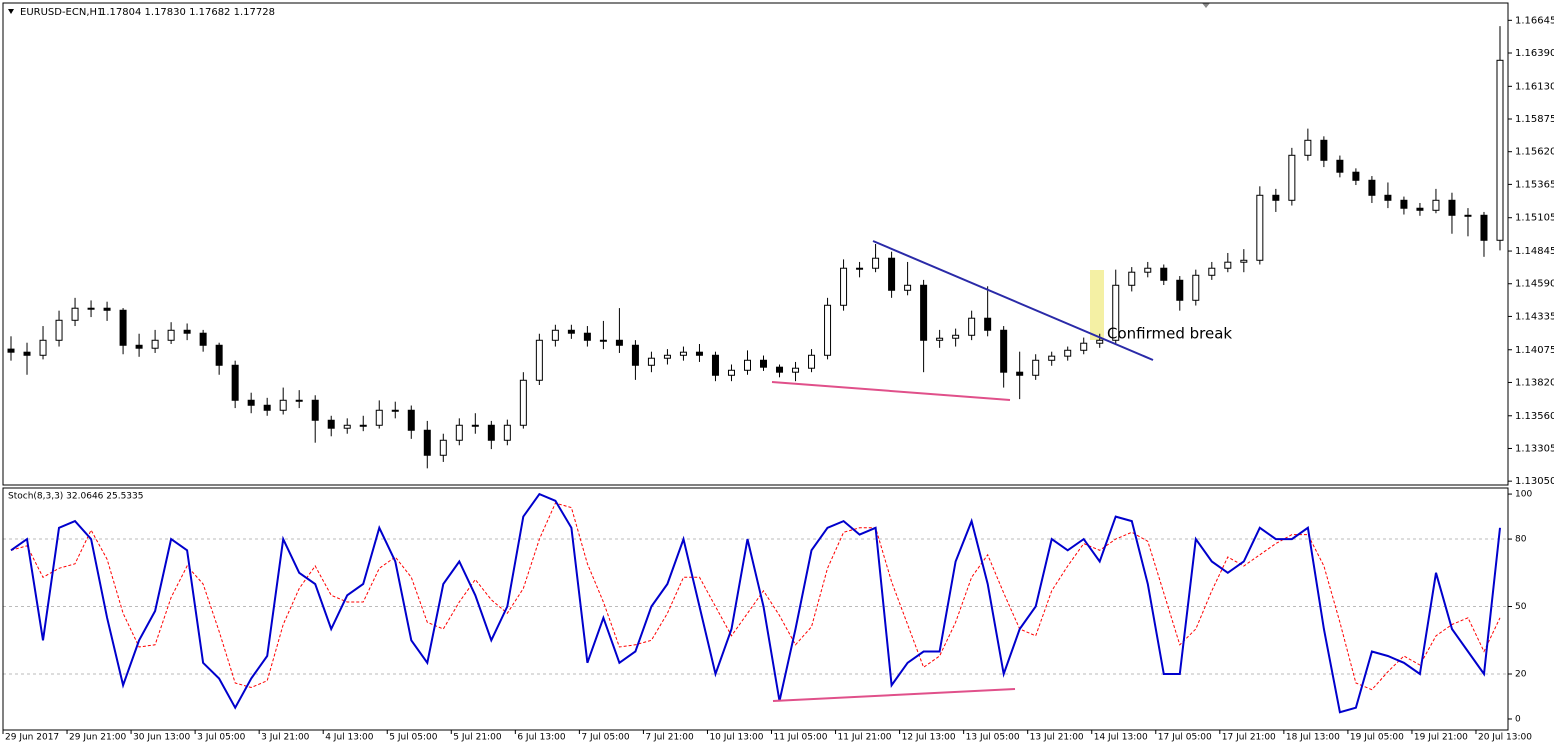  What do you see at coordinates (1206, 5) in the screenshot?
I see `shift-marker` at bounding box center [1206, 5].